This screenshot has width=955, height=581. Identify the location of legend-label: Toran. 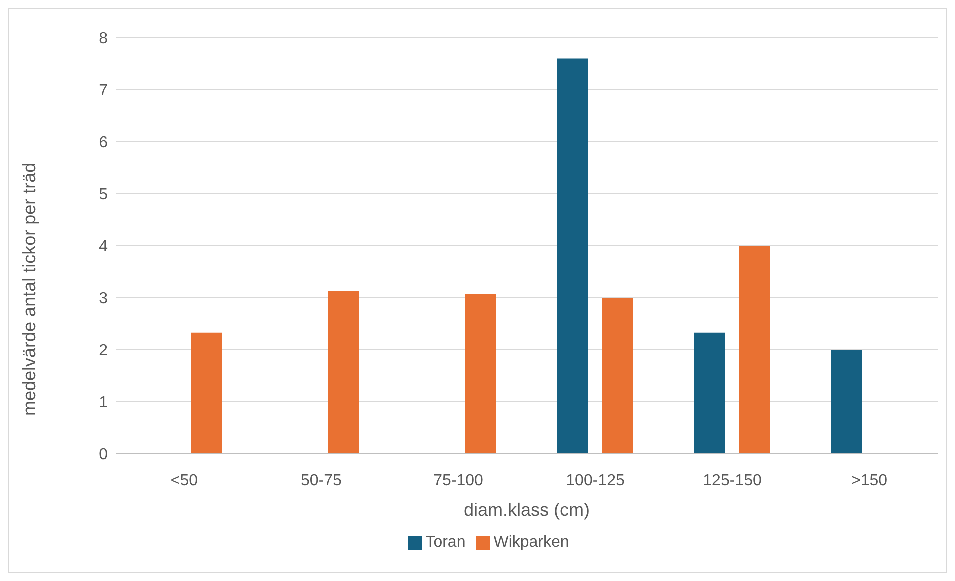
(446, 542).